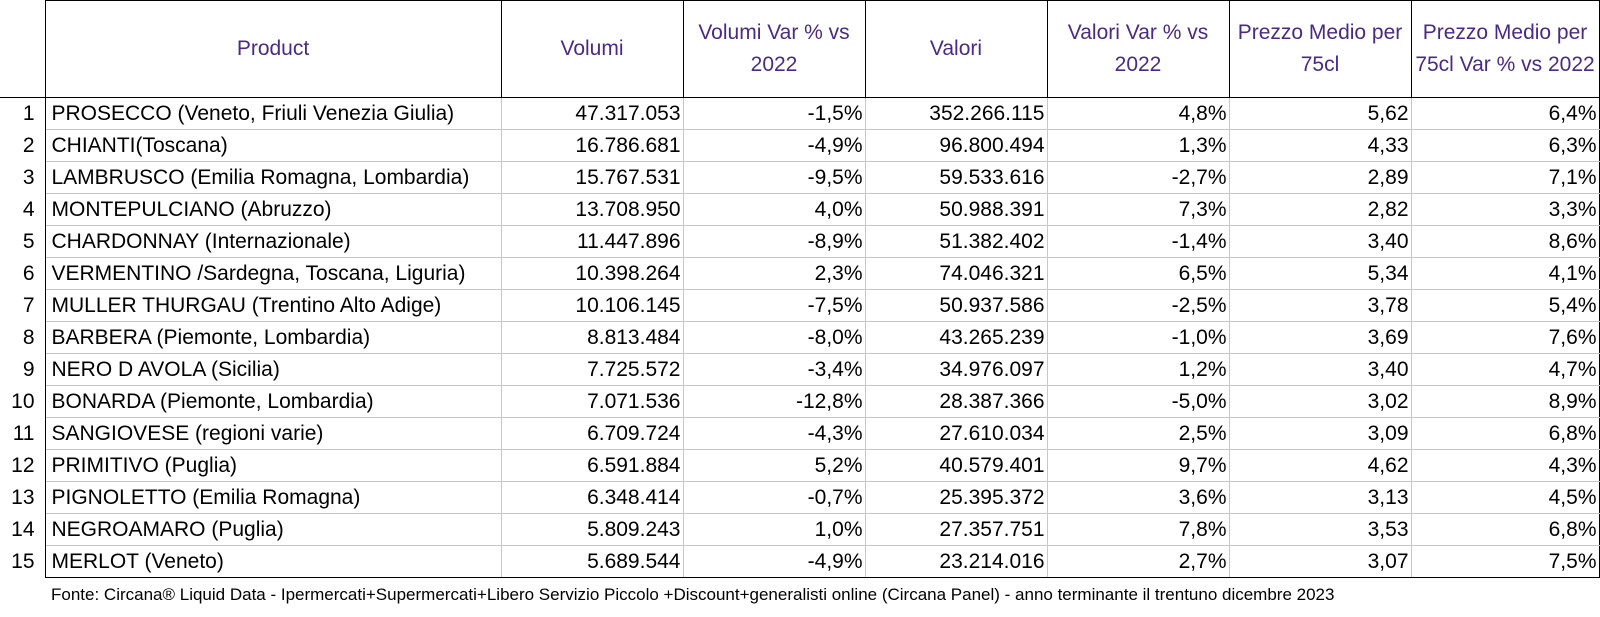 This screenshot has height=617, width=1600. Describe the element at coordinates (774, 465) in the screenshot. I see `volumi-var-cell: 5,2%` at that location.